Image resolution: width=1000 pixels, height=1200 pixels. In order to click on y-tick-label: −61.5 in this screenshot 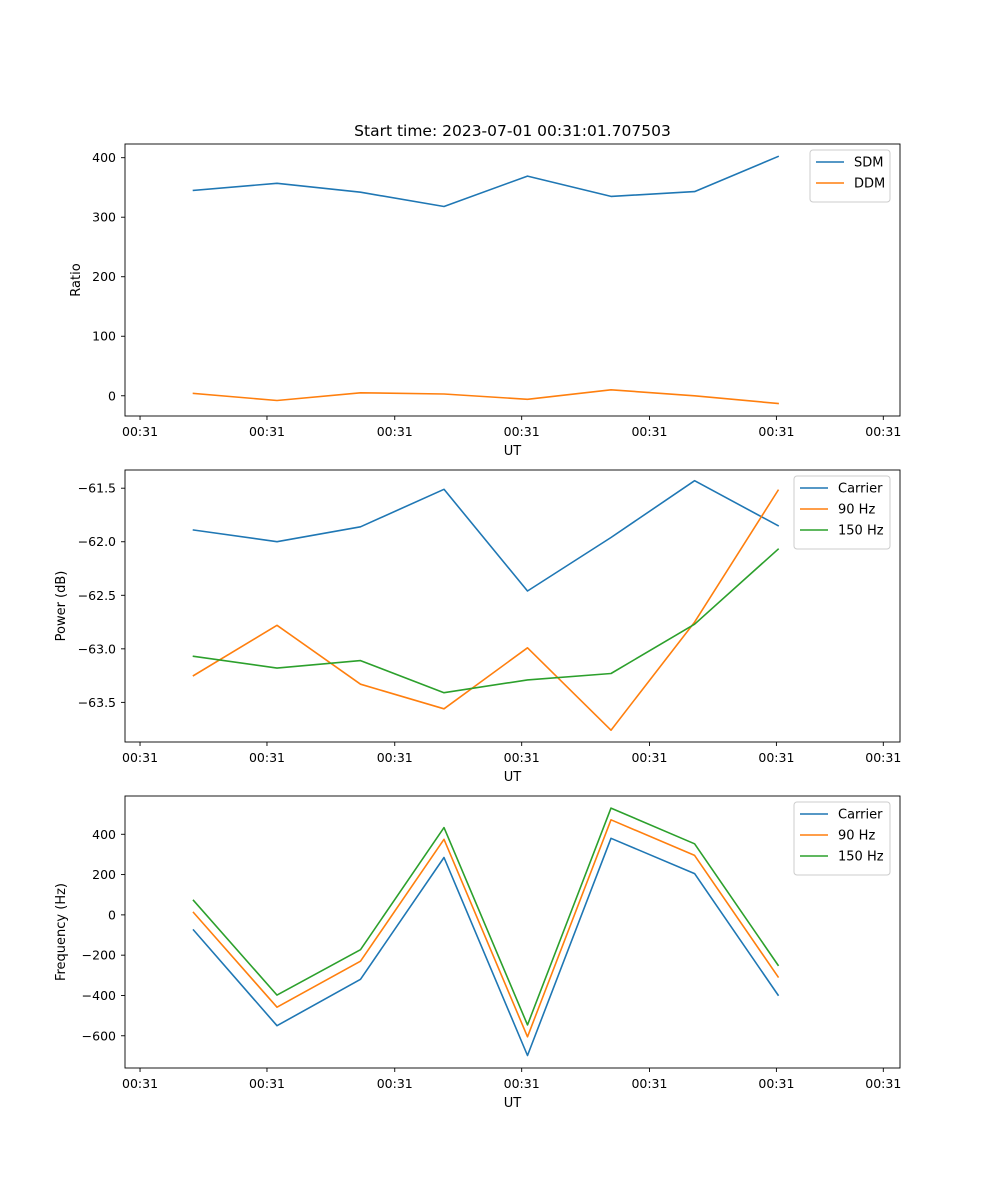, I will do `click(97, 488)`.